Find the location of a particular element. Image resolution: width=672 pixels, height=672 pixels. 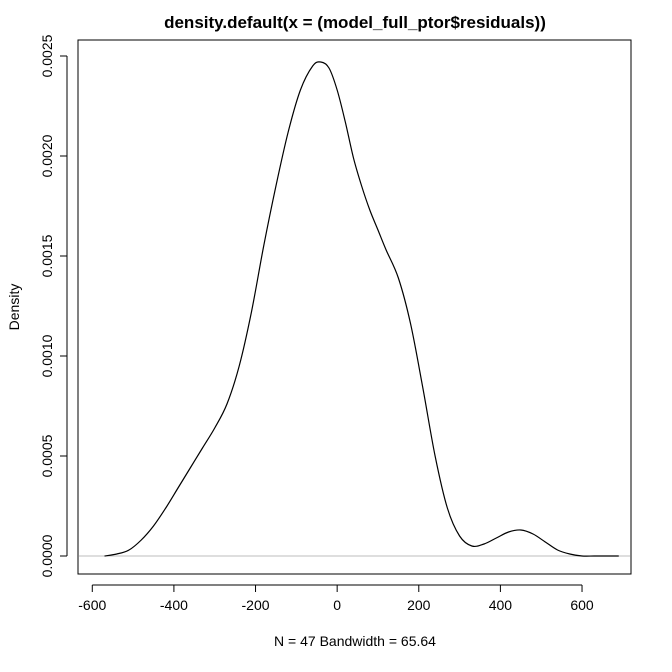

x-tick-label: -600 is located at coordinates (92, 605).